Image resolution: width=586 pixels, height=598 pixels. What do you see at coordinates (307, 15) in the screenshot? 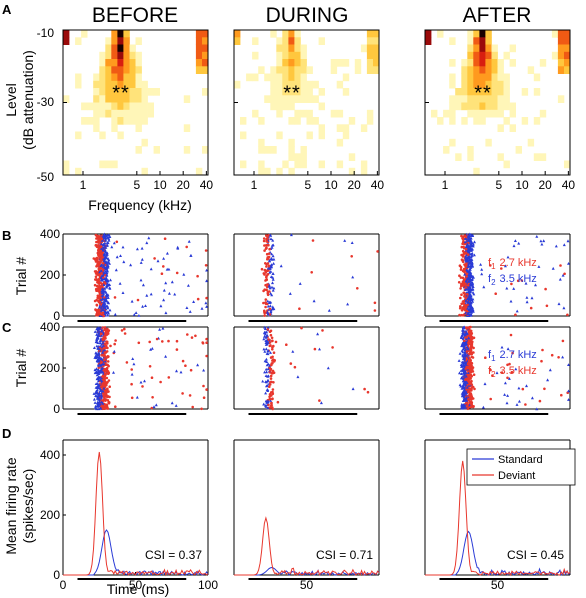
I see `title-during: DURING` at bounding box center [307, 15].